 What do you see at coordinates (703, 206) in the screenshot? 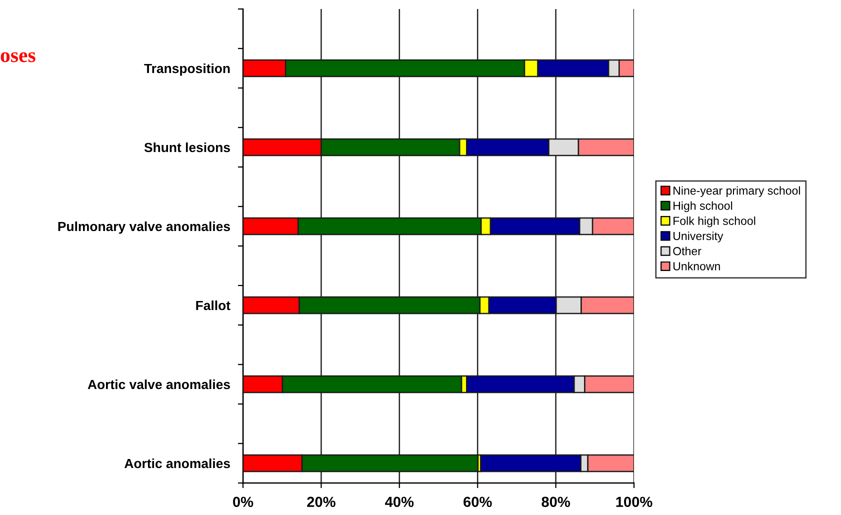
I see `legend-label: High school` at bounding box center [703, 206].